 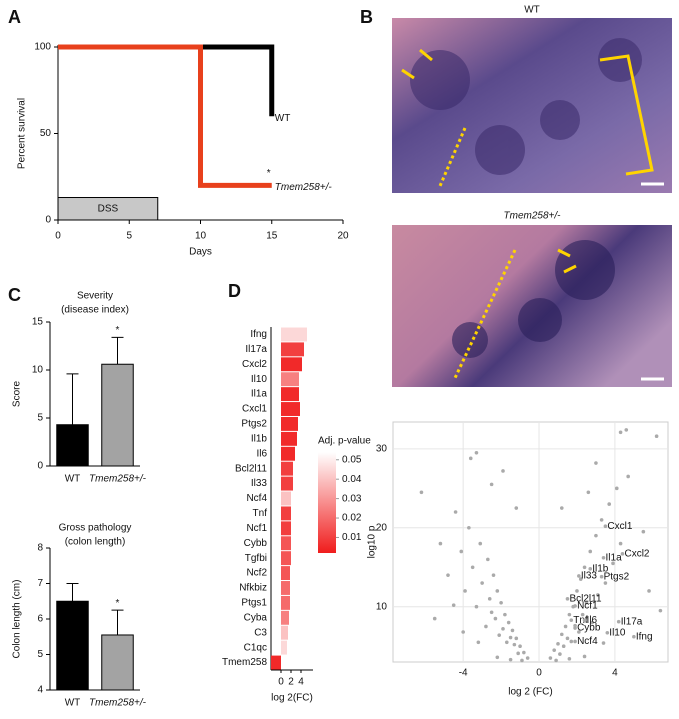 I want to click on gene-label: Il6, so click(x=592, y=620).